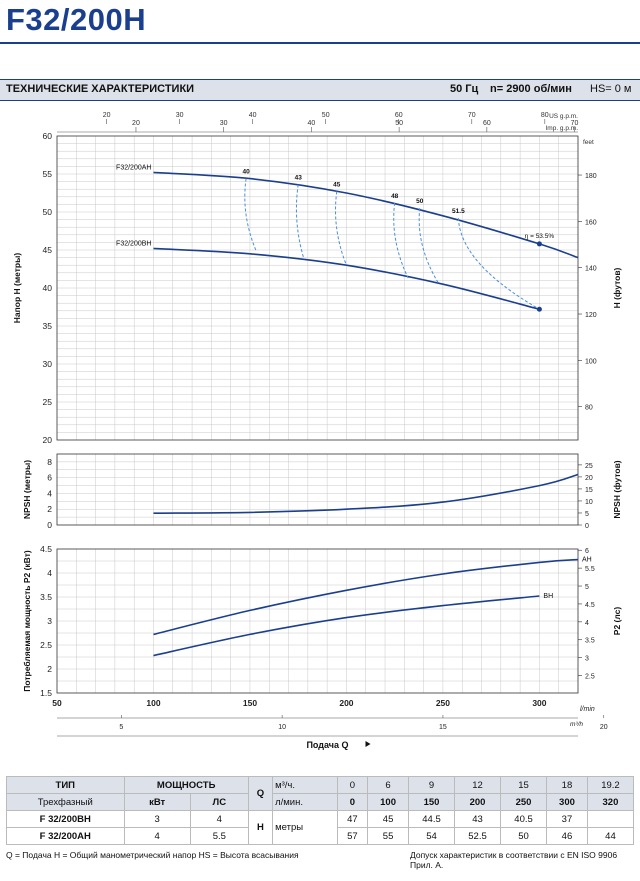 The height and width of the screenshot is (881, 640). What do you see at coordinates (48, 440) in the screenshot?
I see `y-tick-label: 20` at bounding box center [48, 440].